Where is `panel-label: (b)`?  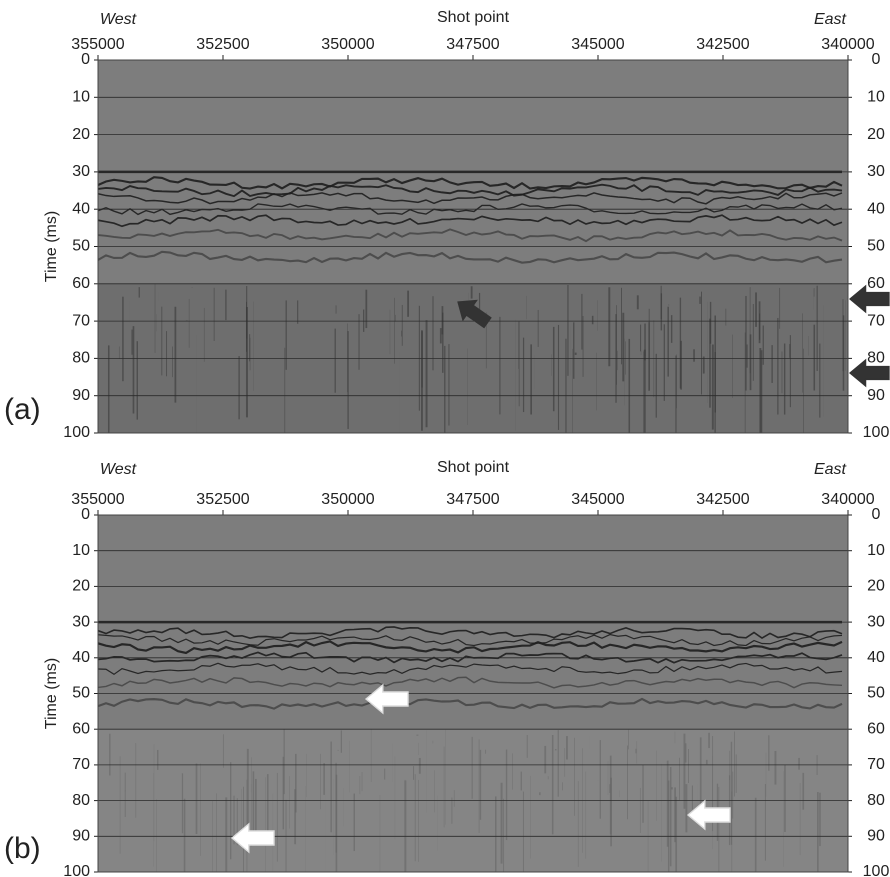 panel-label: (b) is located at coordinates (22, 848).